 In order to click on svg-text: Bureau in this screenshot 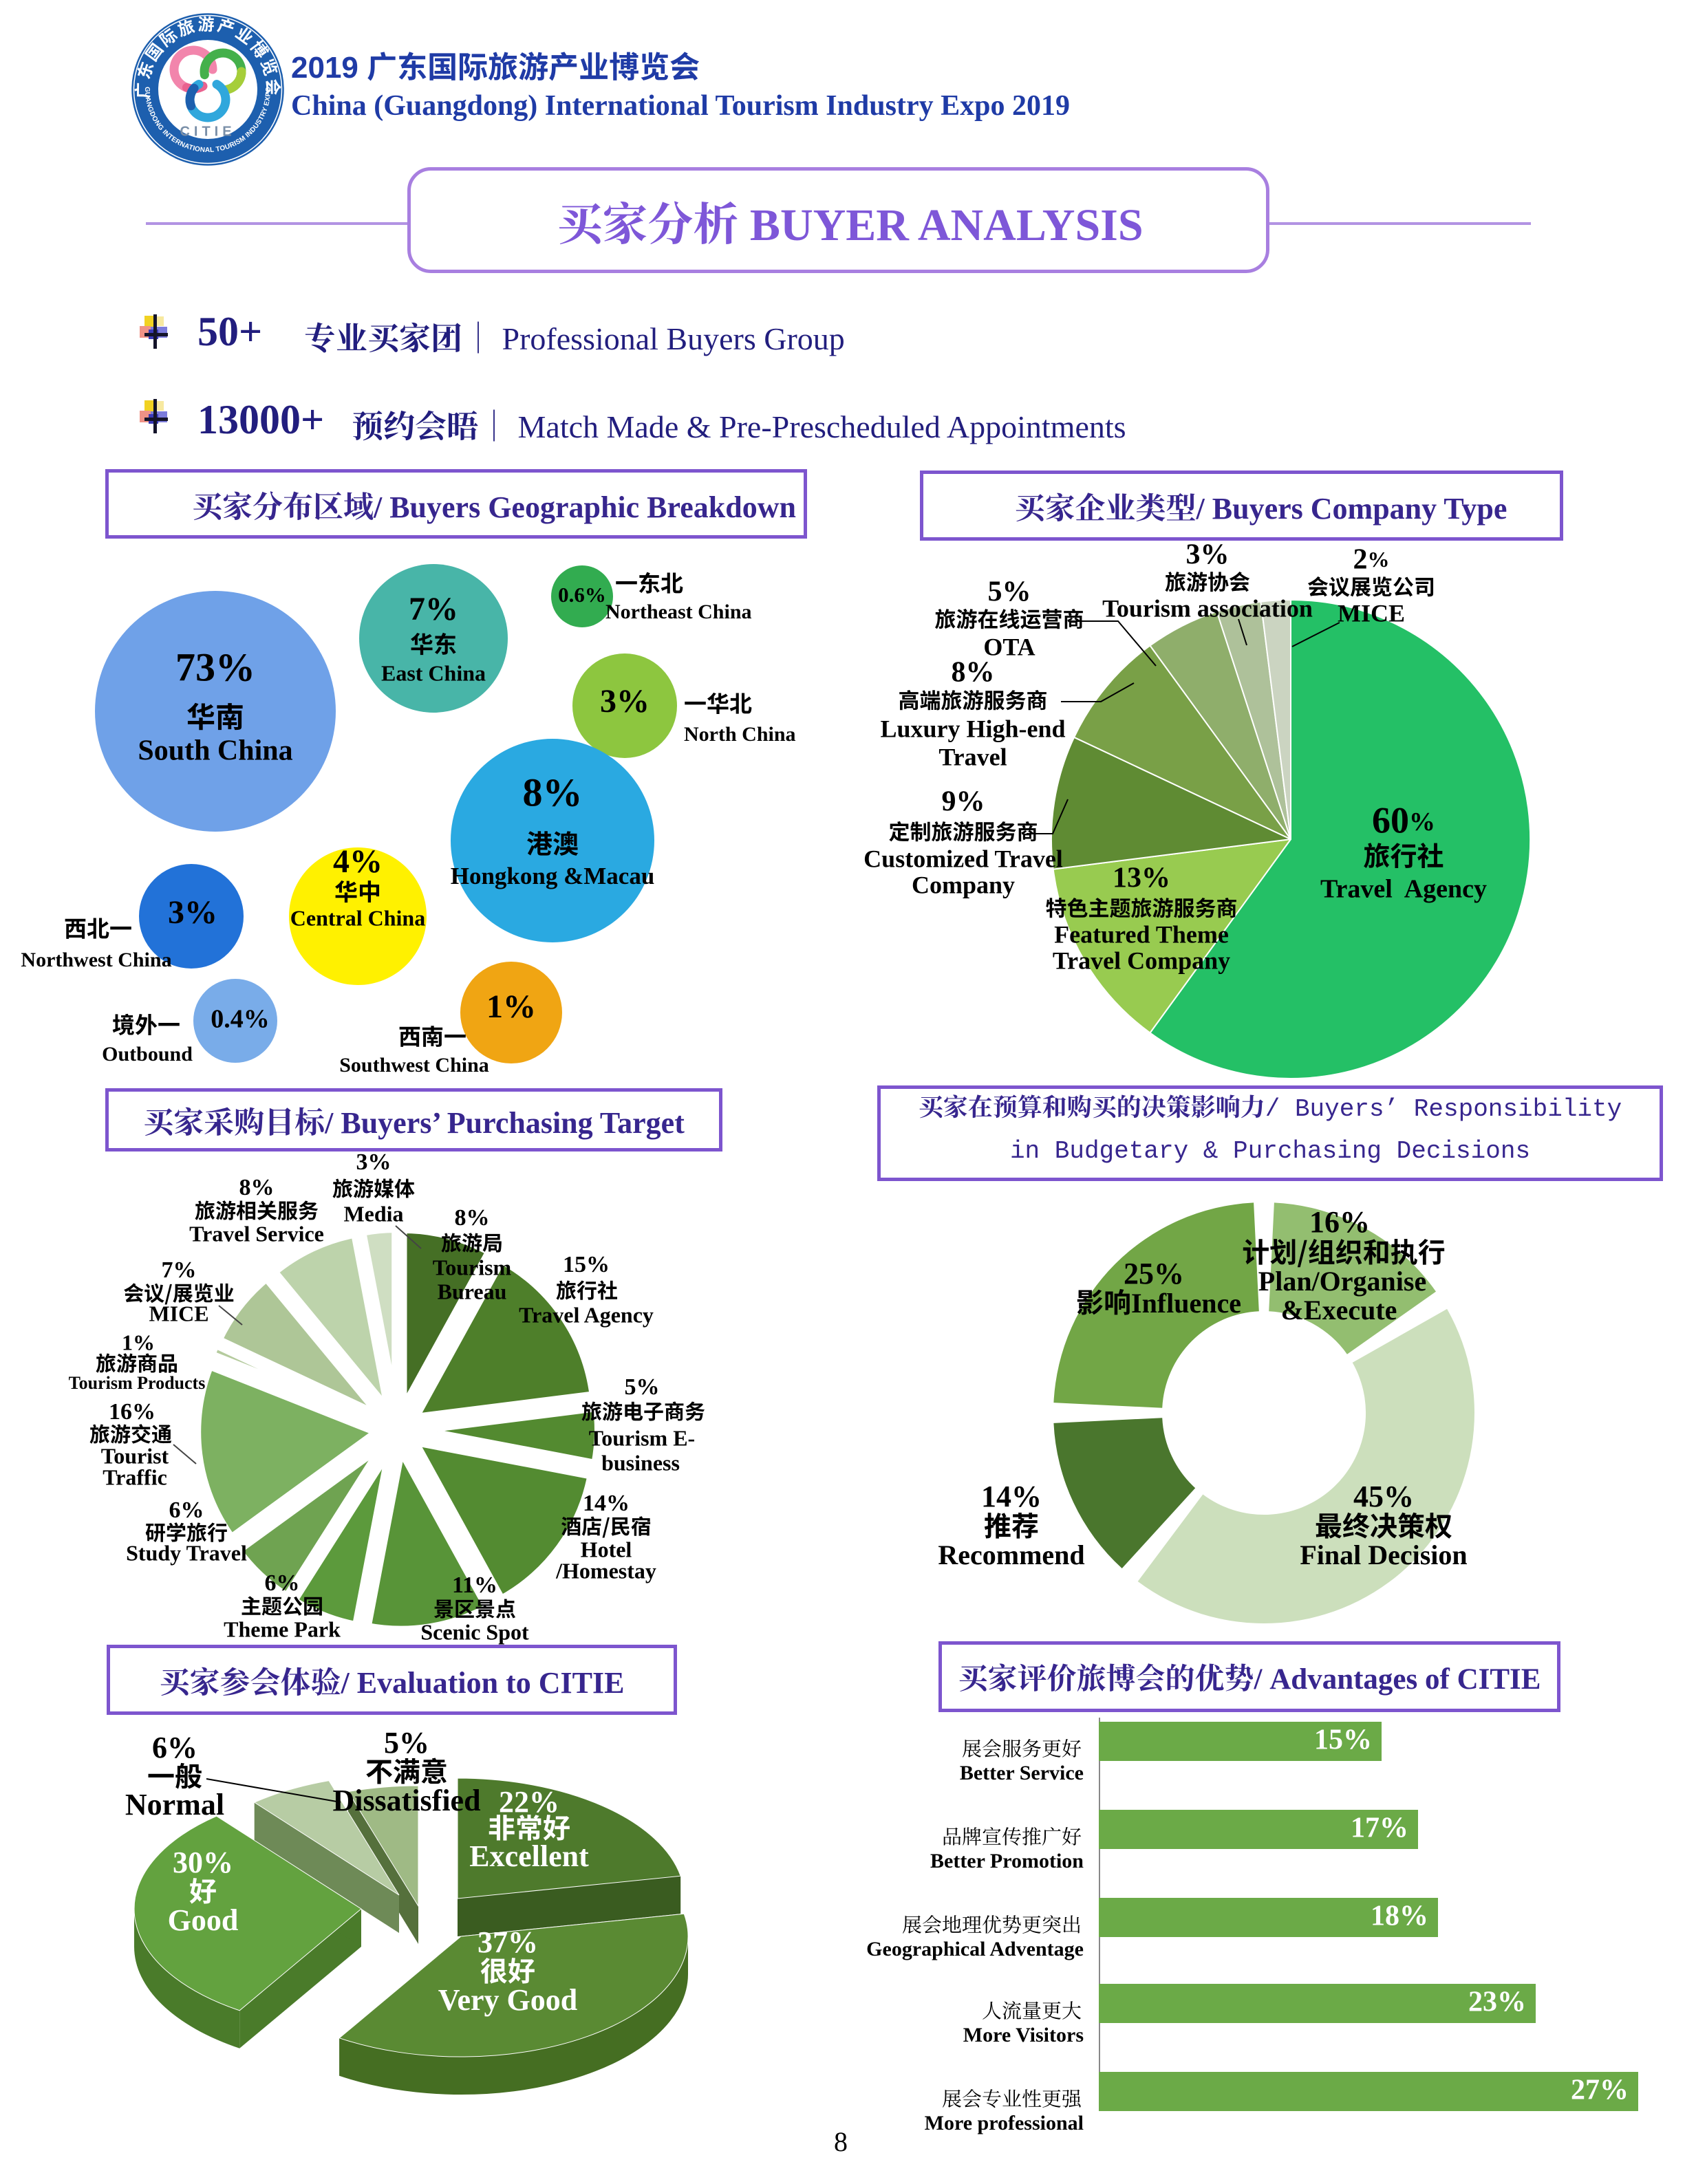, I will do `click(472, 1291)`.